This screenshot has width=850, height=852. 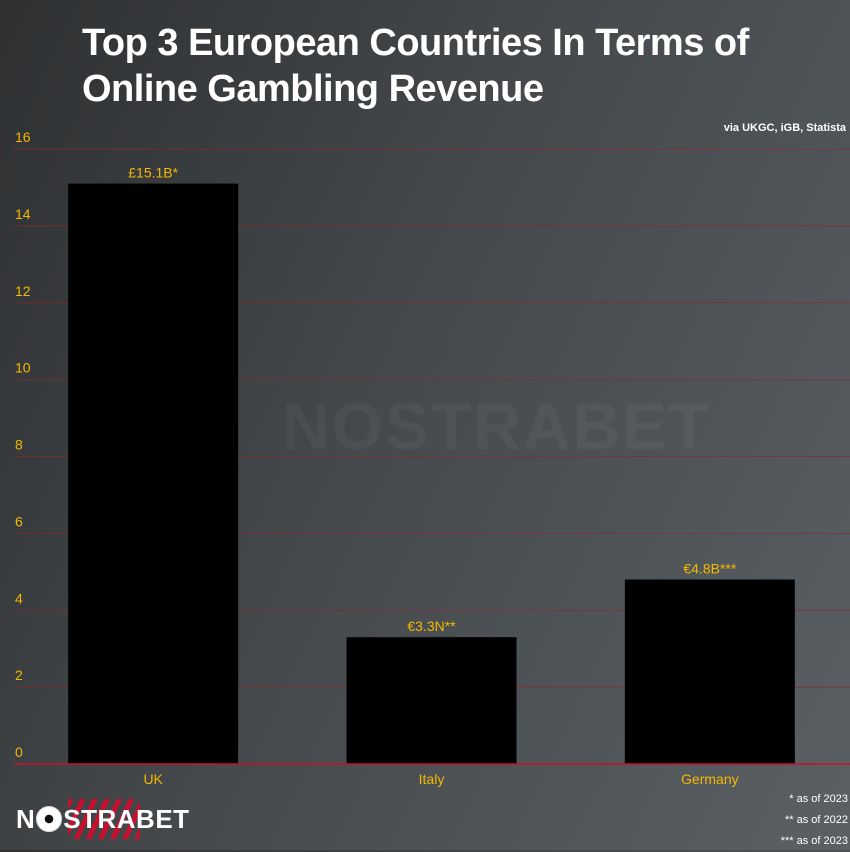 What do you see at coordinates (19, 521) in the screenshot?
I see `y-tick-label: 6` at bounding box center [19, 521].